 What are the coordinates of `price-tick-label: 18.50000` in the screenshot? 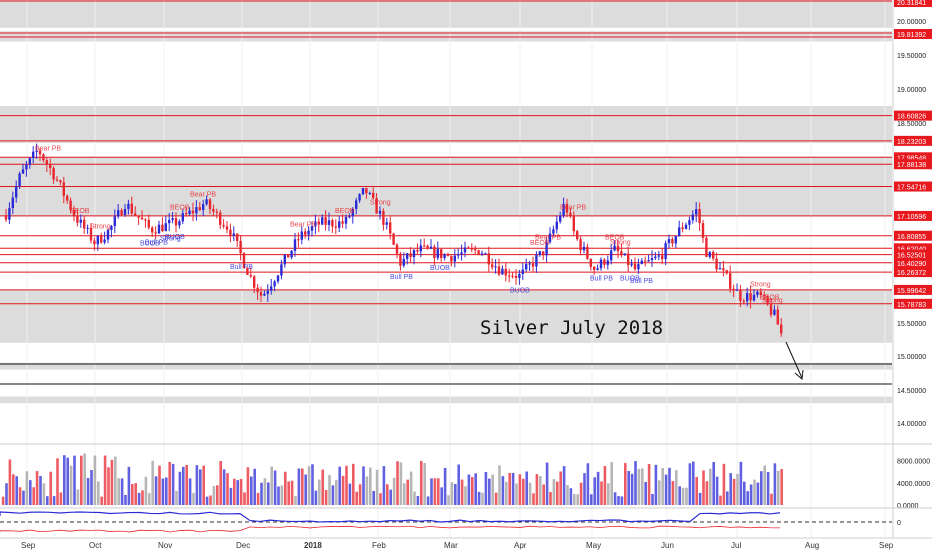 It's located at (911, 124).